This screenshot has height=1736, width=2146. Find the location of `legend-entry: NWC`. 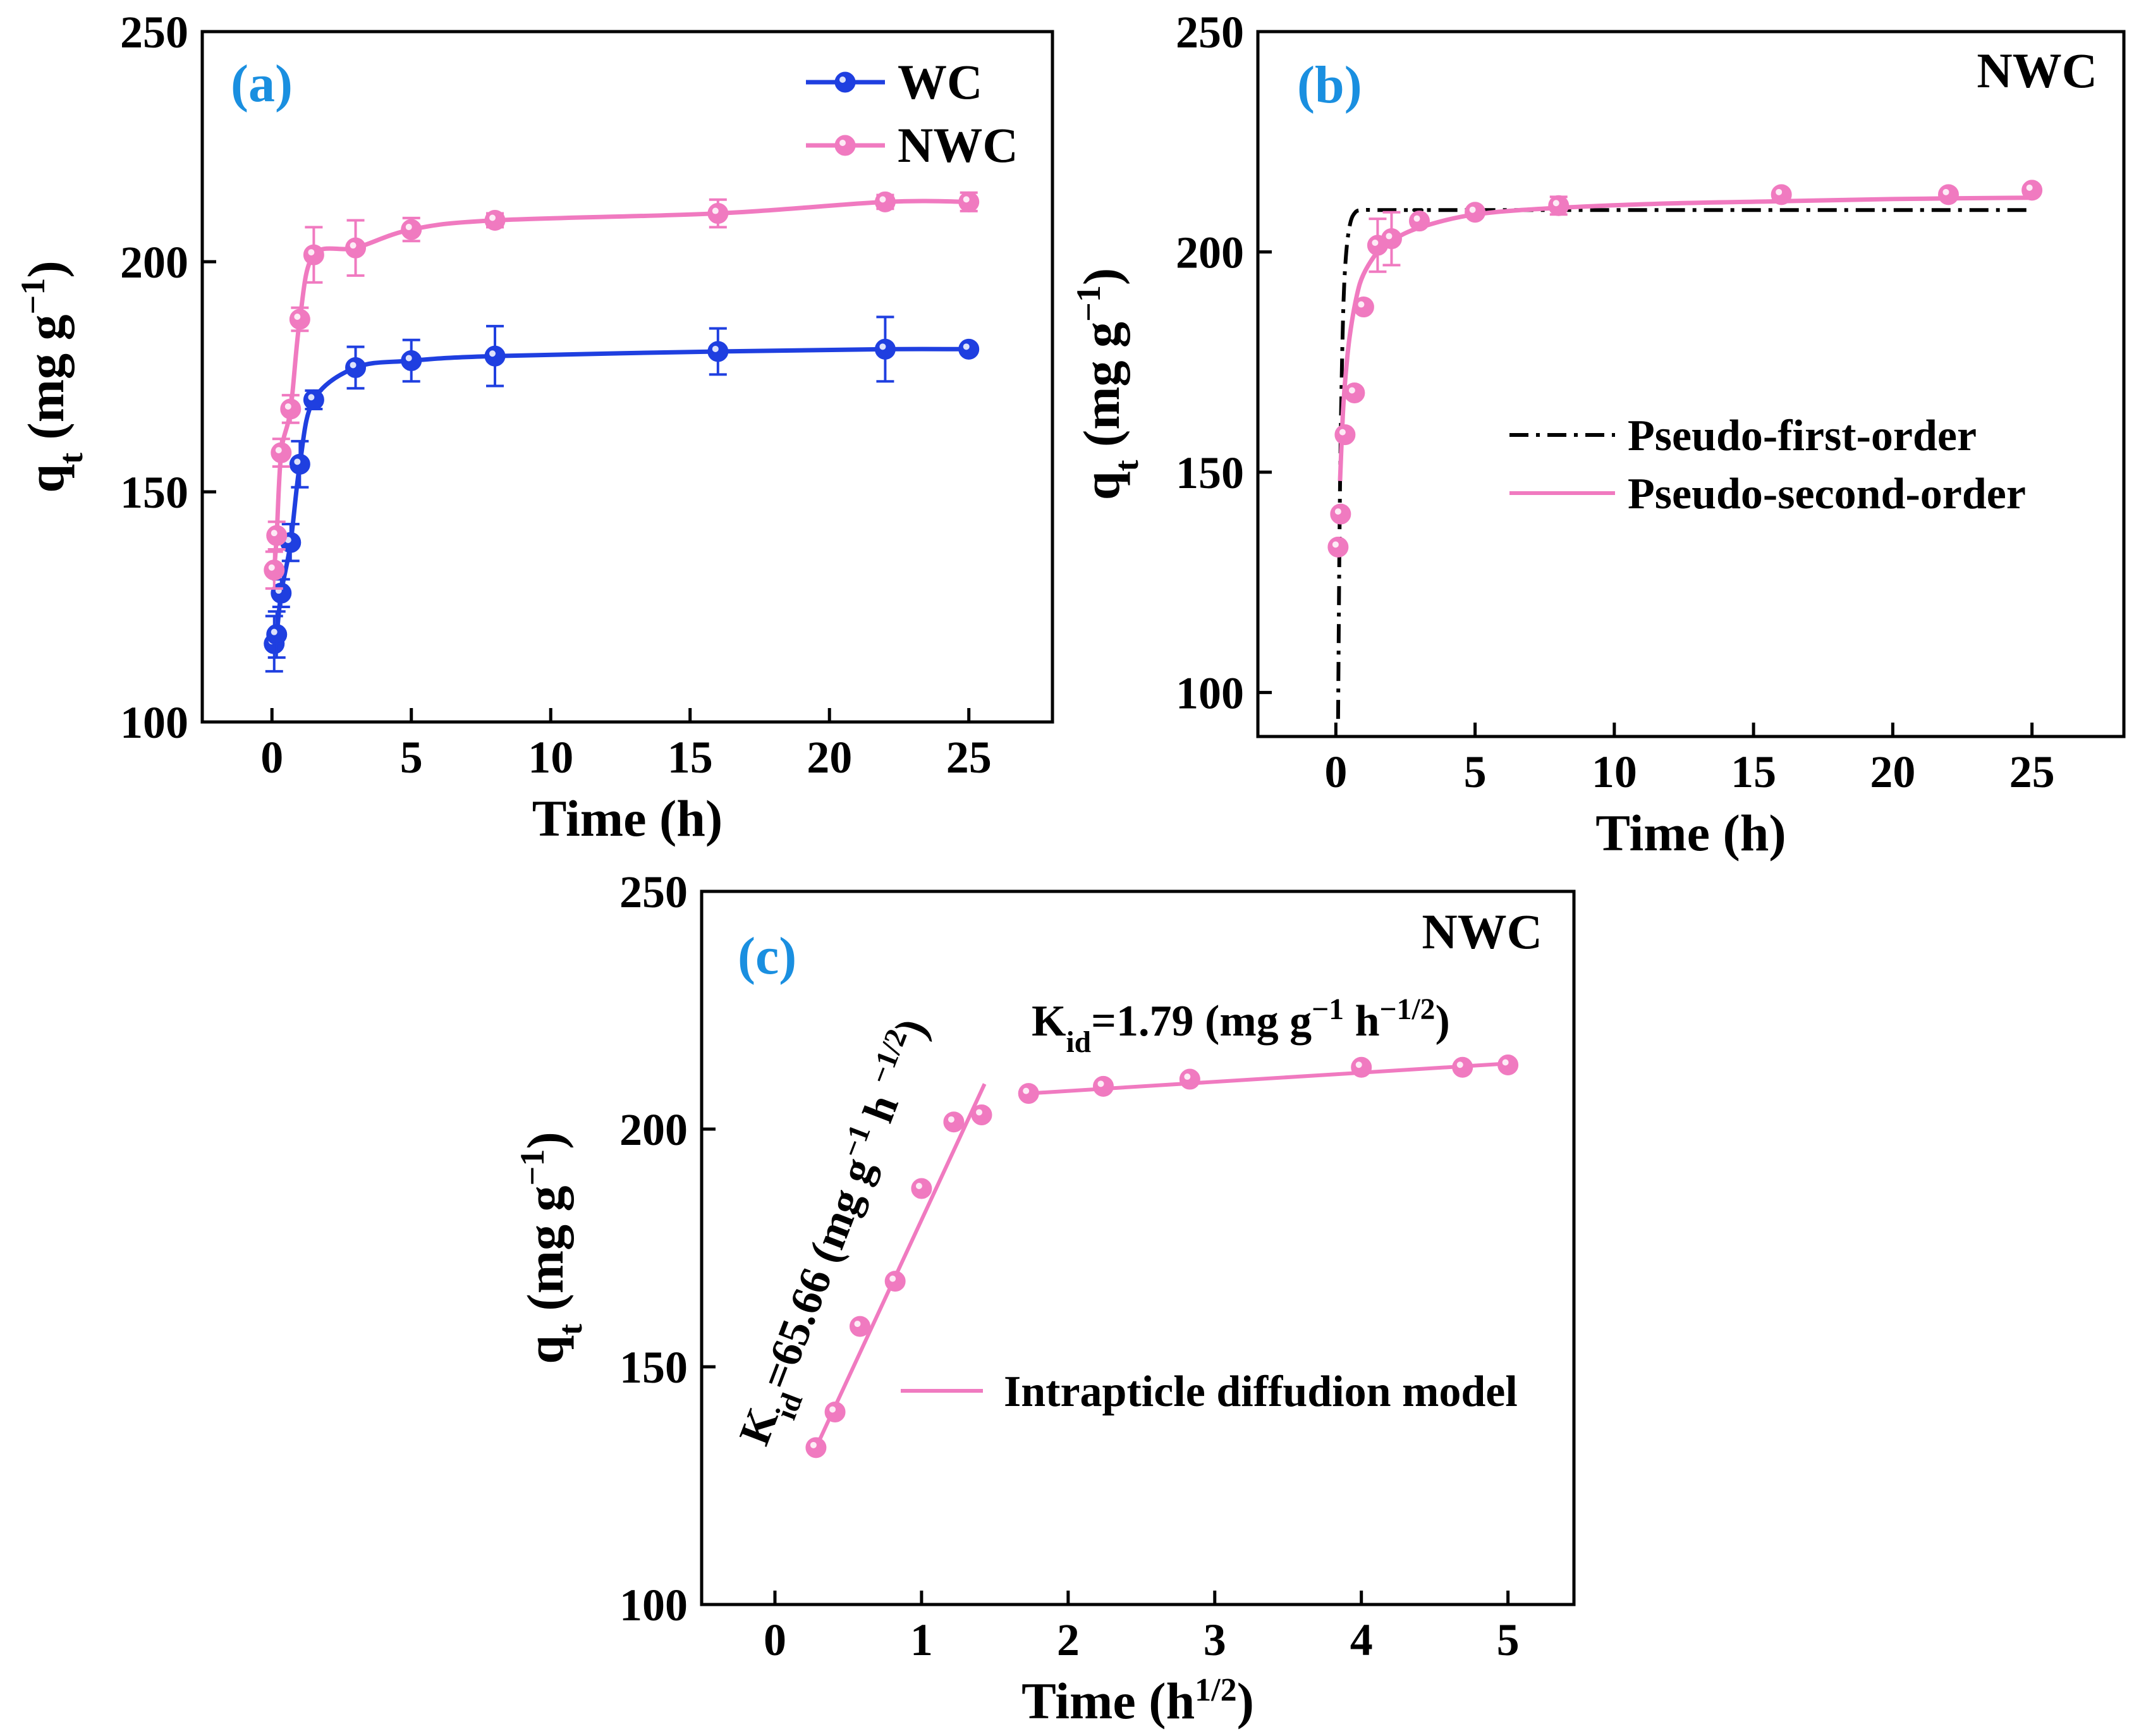

legend-entry: NWC is located at coordinates (958, 145).